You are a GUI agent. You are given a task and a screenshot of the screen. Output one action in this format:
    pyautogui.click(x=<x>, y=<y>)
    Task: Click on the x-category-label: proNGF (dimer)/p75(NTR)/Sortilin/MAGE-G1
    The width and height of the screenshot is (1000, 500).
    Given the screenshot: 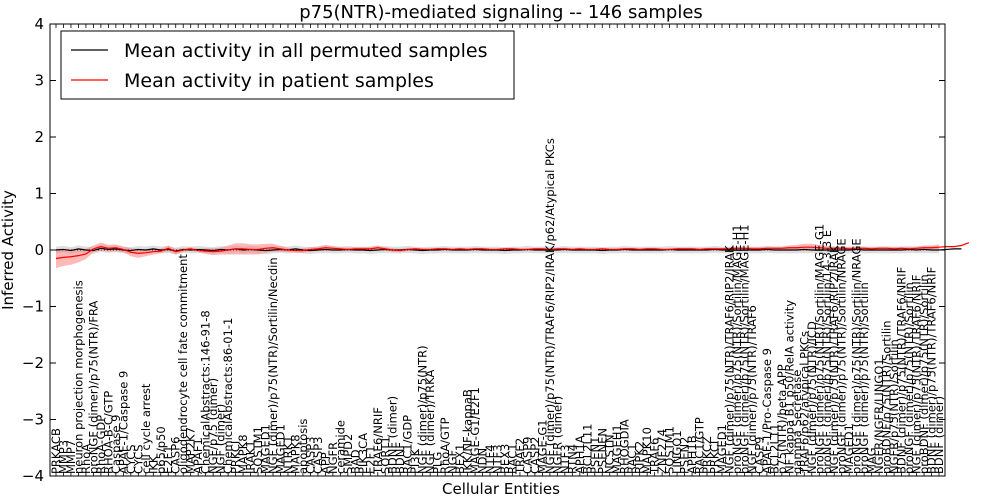 What is the action you would take?
    pyautogui.click(x=819, y=349)
    